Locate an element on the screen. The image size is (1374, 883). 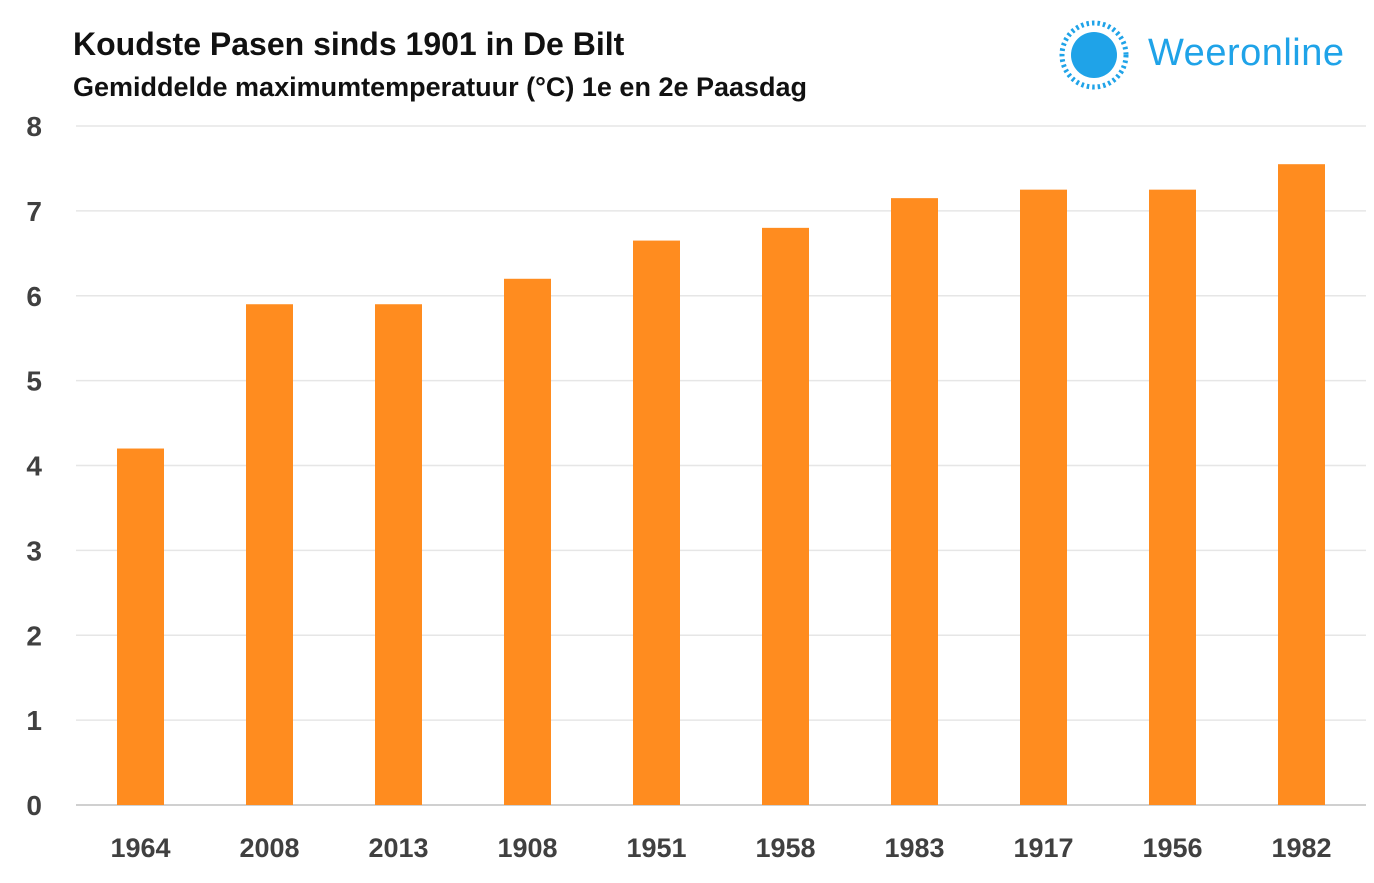
x-tick-label: 1951 is located at coordinates (656, 848).